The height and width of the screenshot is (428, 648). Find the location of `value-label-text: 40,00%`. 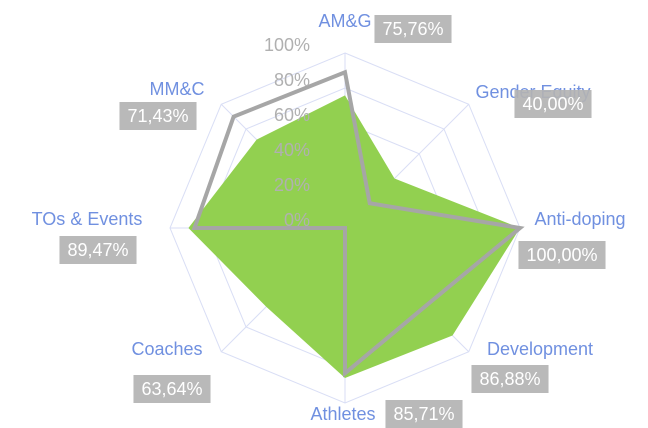

value-label-text: 40,00% is located at coordinates (552, 104).